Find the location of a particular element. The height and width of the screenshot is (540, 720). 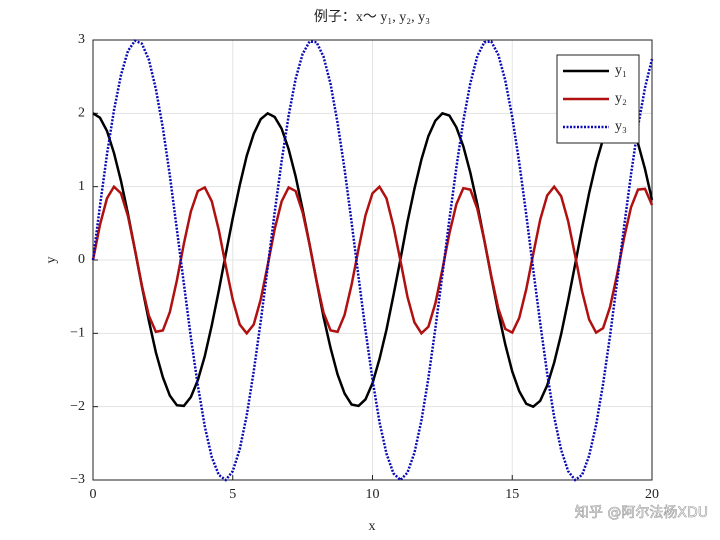

x-tick-label: 20 is located at coordinates (652, 494).